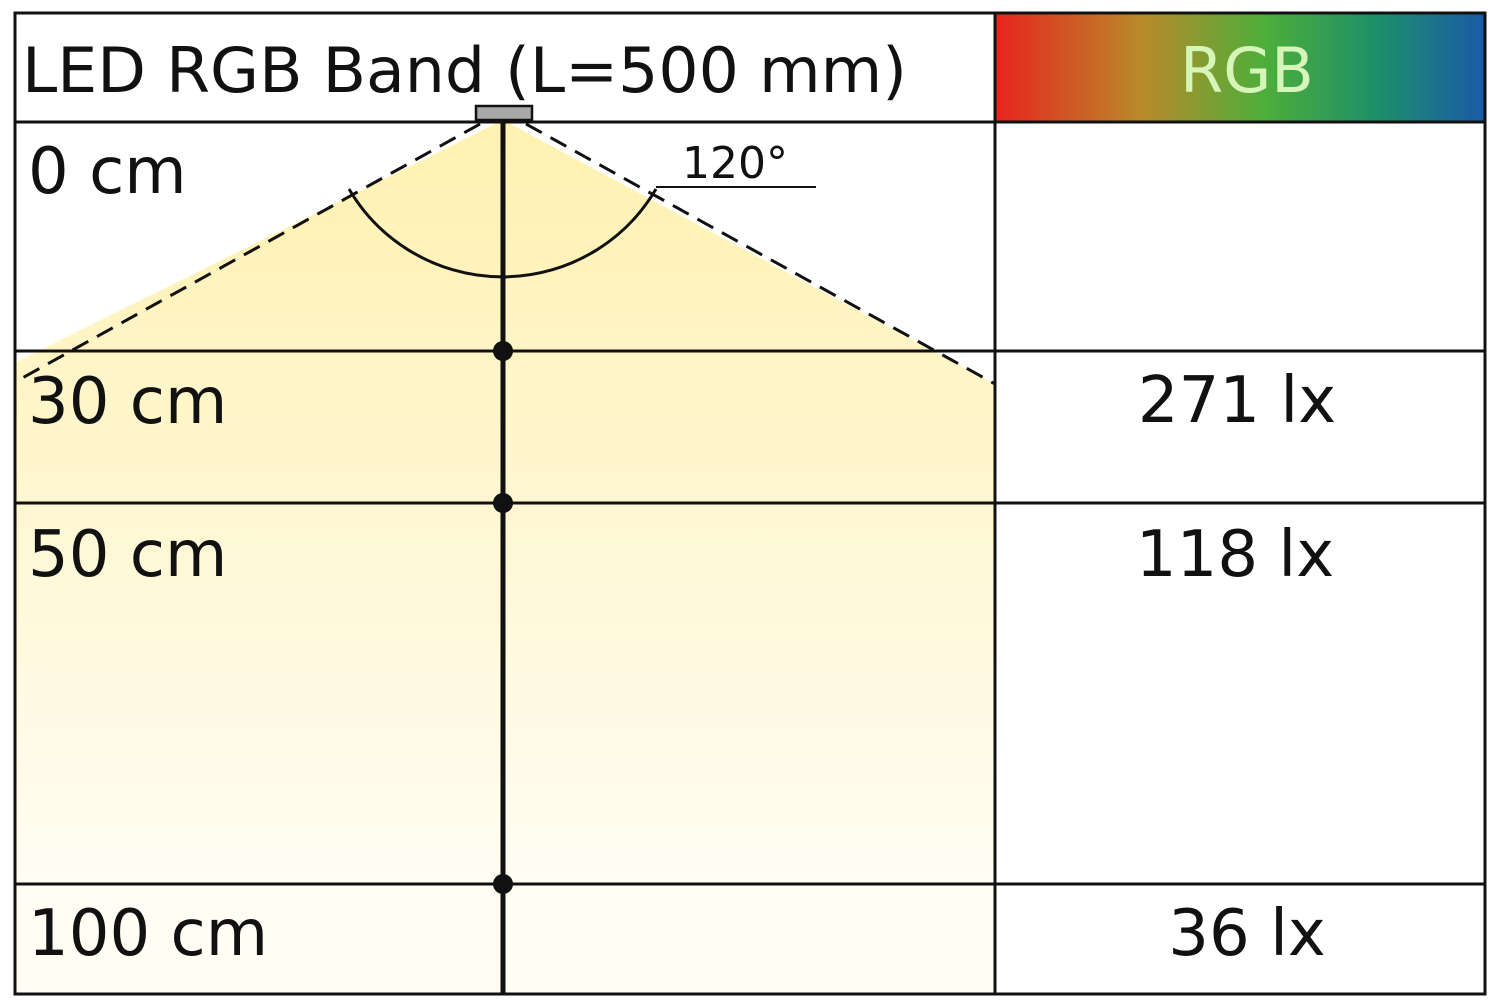  Describe the element at coordinates (760, 254) in the screenshot. I see `beam-edge-right` at that location.